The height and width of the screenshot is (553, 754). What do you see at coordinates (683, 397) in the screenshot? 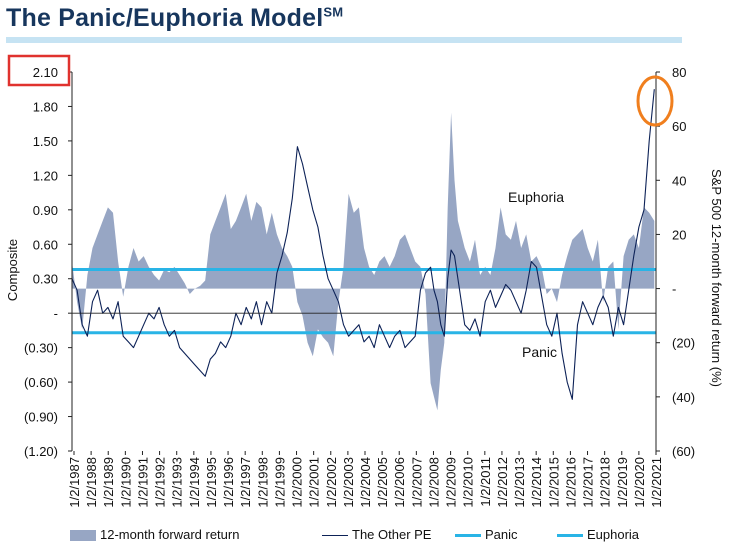
I see `y2-tick-label: (40)` at bounding box center [683, 397].